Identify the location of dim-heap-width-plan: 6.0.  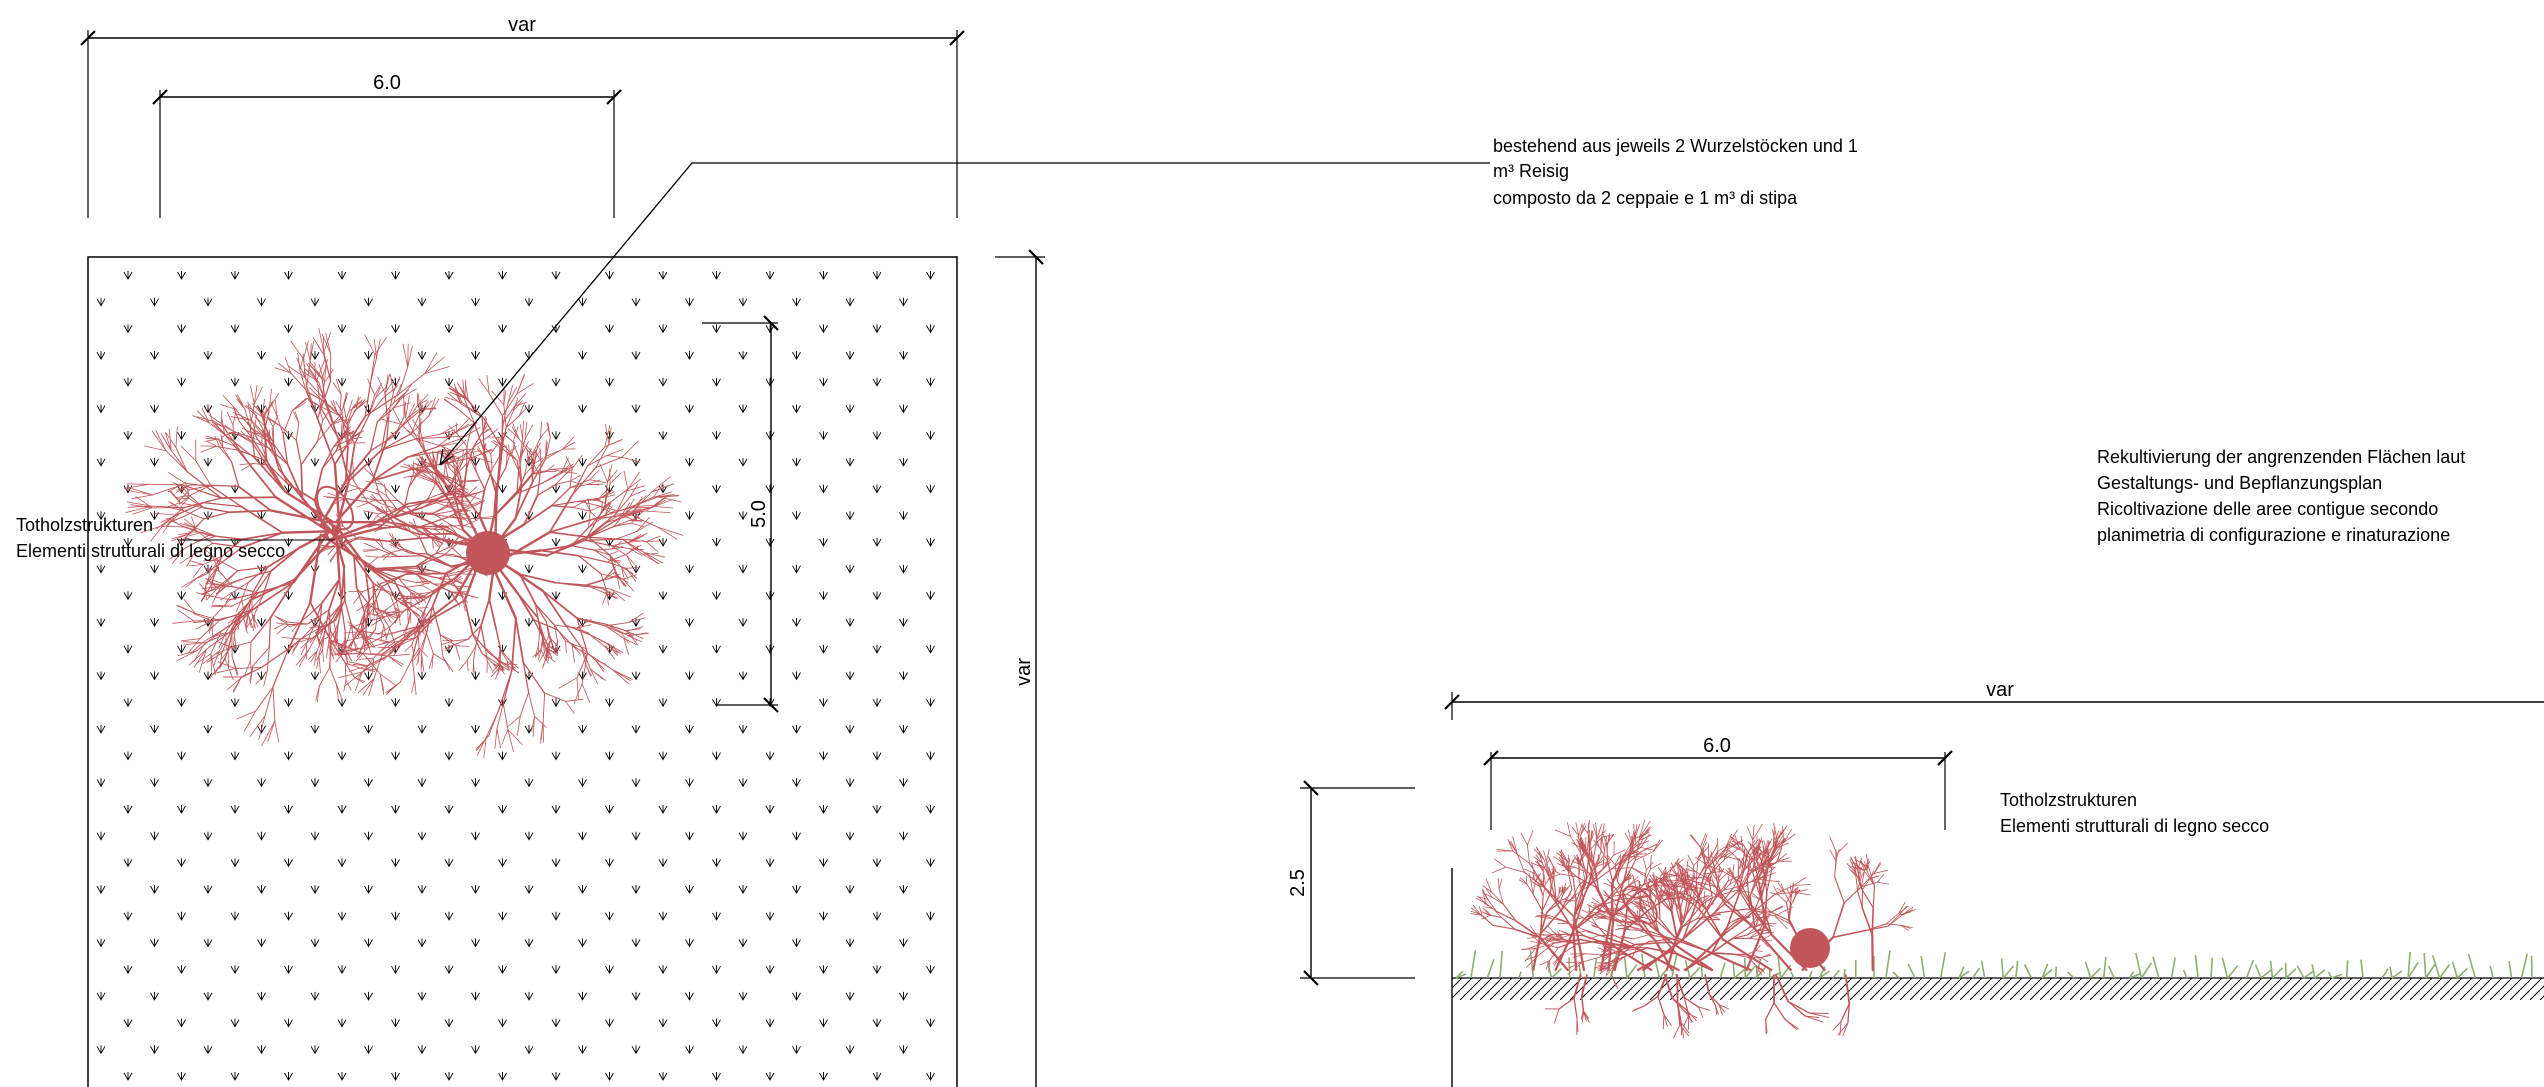
(387, 145).